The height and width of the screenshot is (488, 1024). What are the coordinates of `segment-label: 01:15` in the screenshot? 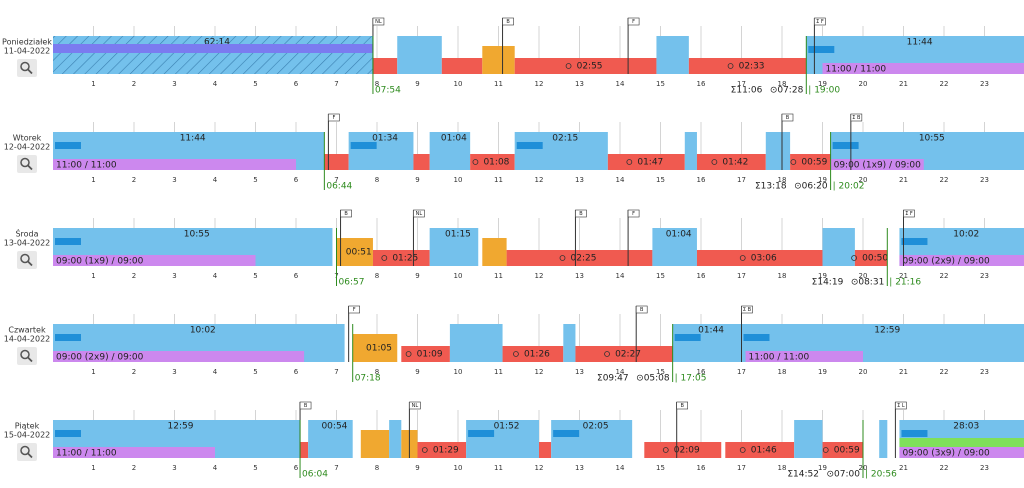 It's located at (458, 235).